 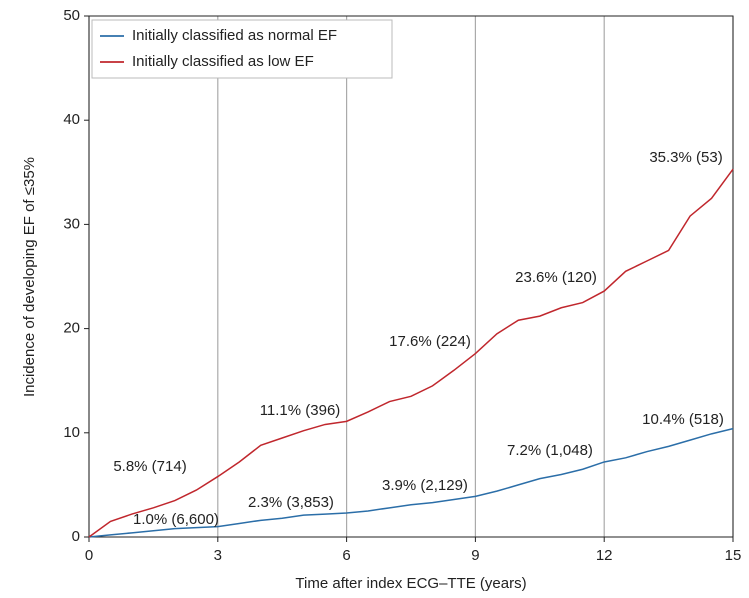 I want to click on annotation: 5.8% (714), so click(x=149, y=466).